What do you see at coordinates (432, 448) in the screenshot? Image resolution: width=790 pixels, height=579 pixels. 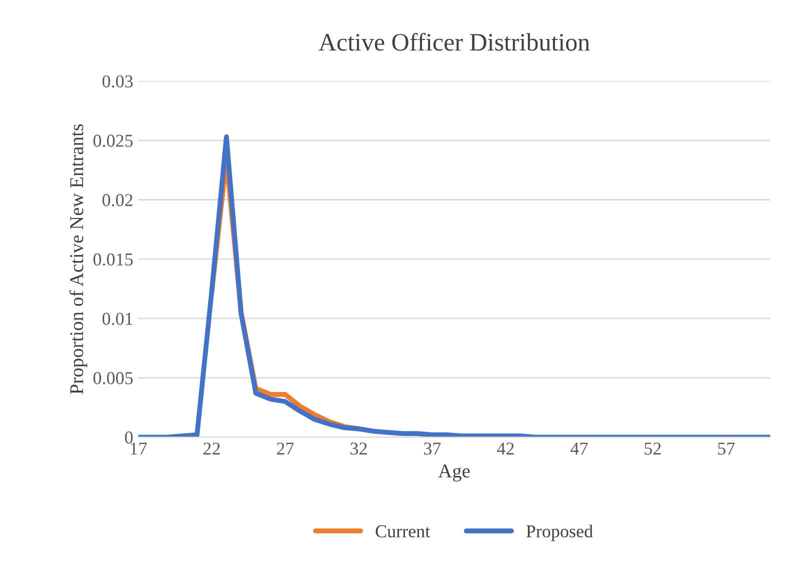 I see `x-tick-label: 37` at bounding box center [432, 448].